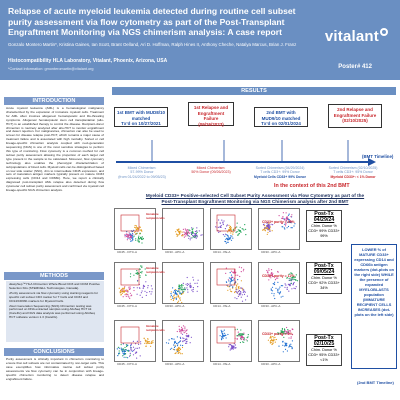 Image resolution: width=400 pixels, height=400 pixels. Describe the element at coordinates (142, 176) in the screenshot. I see `note-line: (from 01/24/2022 to 09/05/23)` at that location.